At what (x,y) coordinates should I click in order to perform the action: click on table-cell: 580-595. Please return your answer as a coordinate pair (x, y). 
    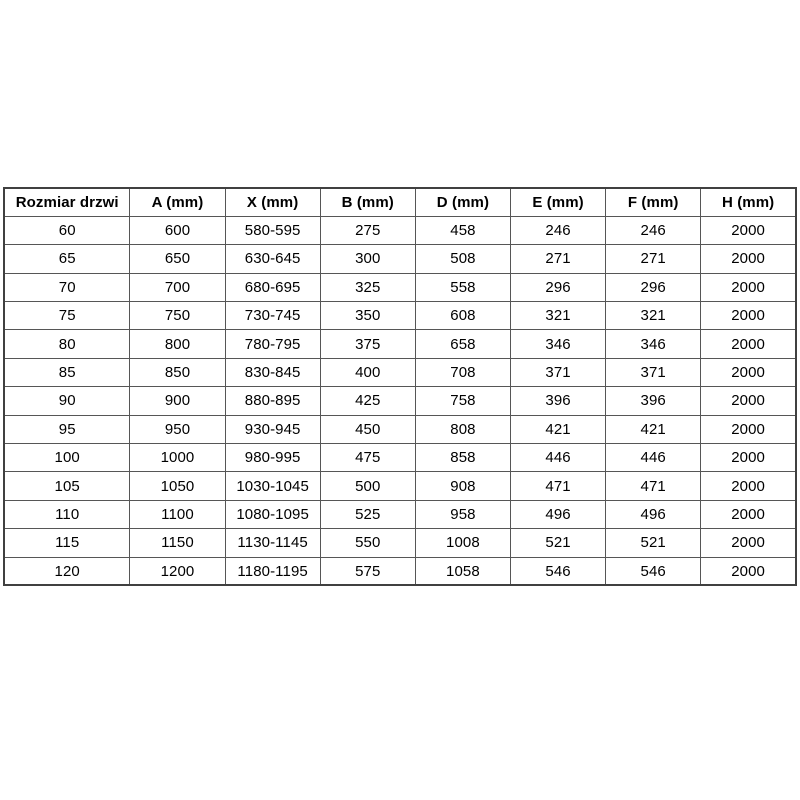
    Looking at the image, I should click on (272, 230).